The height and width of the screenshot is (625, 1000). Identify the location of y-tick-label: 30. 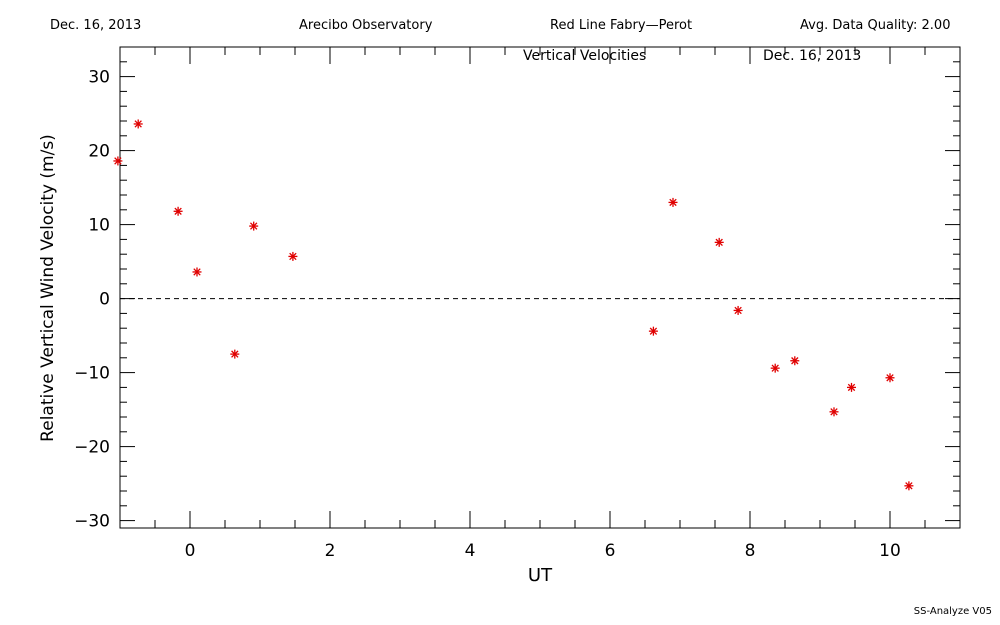
(99, 78).